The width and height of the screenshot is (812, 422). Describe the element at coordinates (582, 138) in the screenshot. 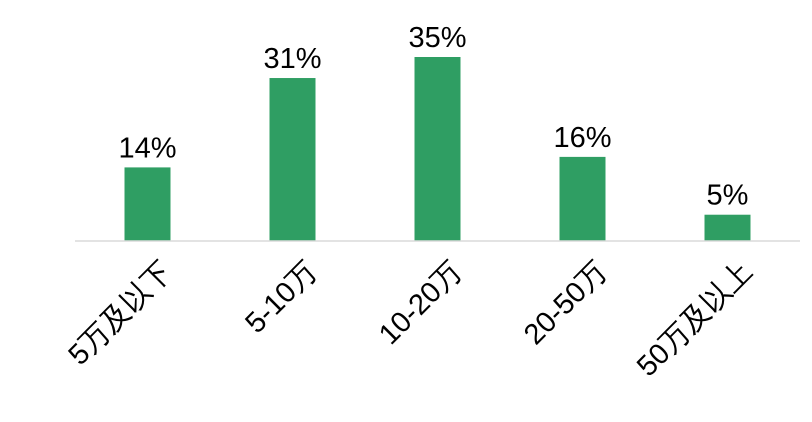

I see `data-label: 16%` at that location.